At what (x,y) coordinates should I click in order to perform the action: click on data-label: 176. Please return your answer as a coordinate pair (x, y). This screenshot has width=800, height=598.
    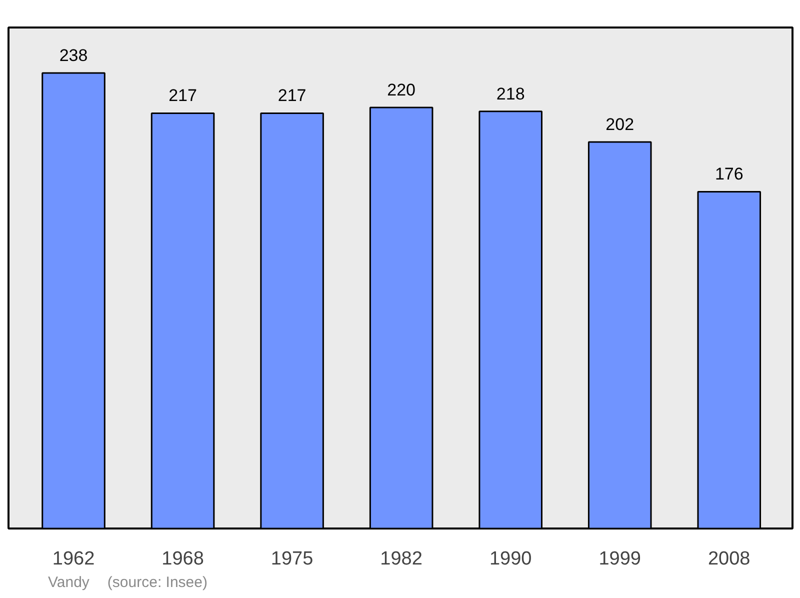
    Looking at the image, I should click on (729, 174).